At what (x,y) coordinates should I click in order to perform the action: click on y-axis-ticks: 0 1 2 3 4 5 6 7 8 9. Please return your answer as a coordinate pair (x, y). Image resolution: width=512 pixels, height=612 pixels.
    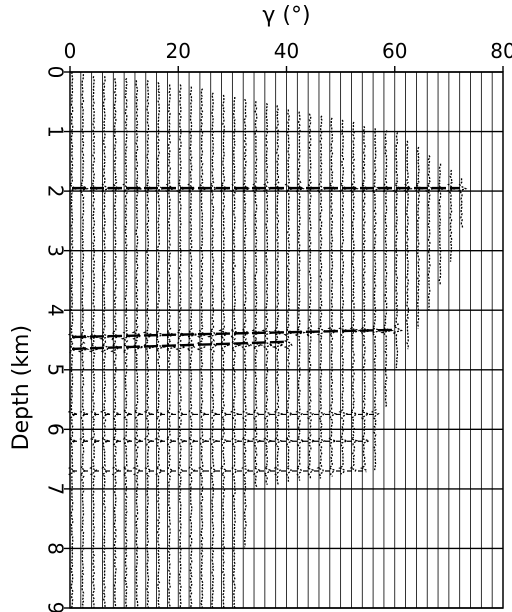
    Looking at the image, I should click on (56, 339).